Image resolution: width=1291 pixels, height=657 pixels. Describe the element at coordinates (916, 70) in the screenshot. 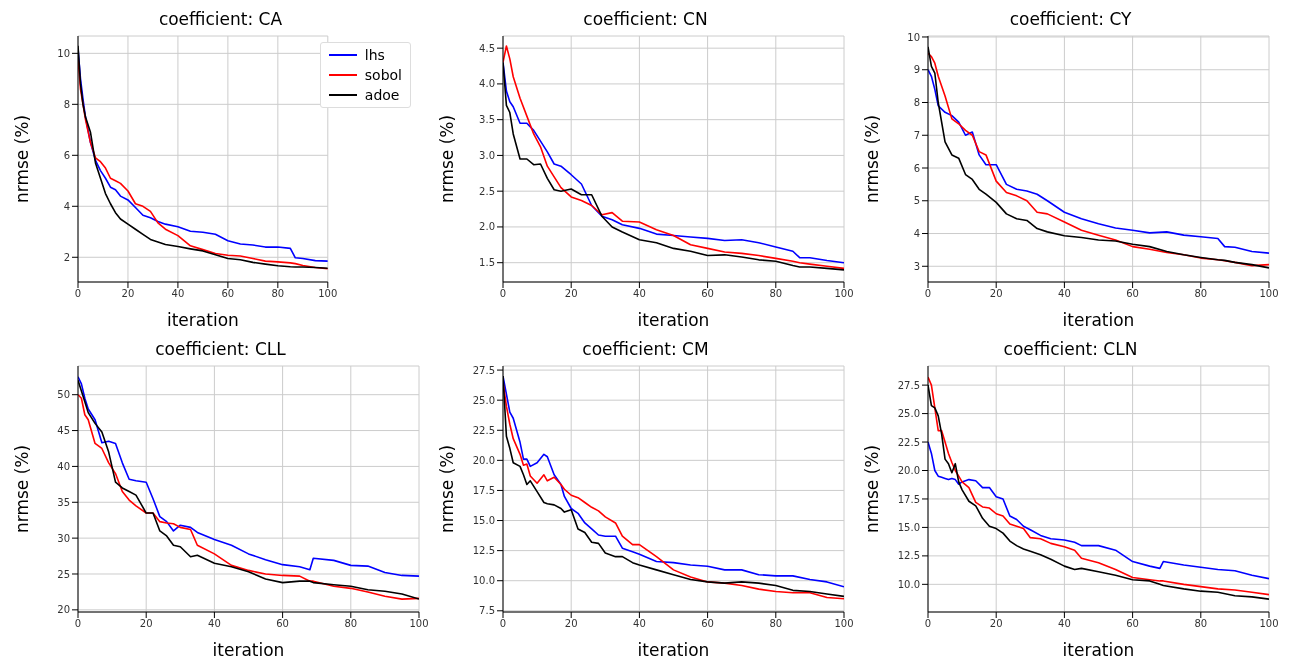

I see `y-tick-label: 9` at that location.